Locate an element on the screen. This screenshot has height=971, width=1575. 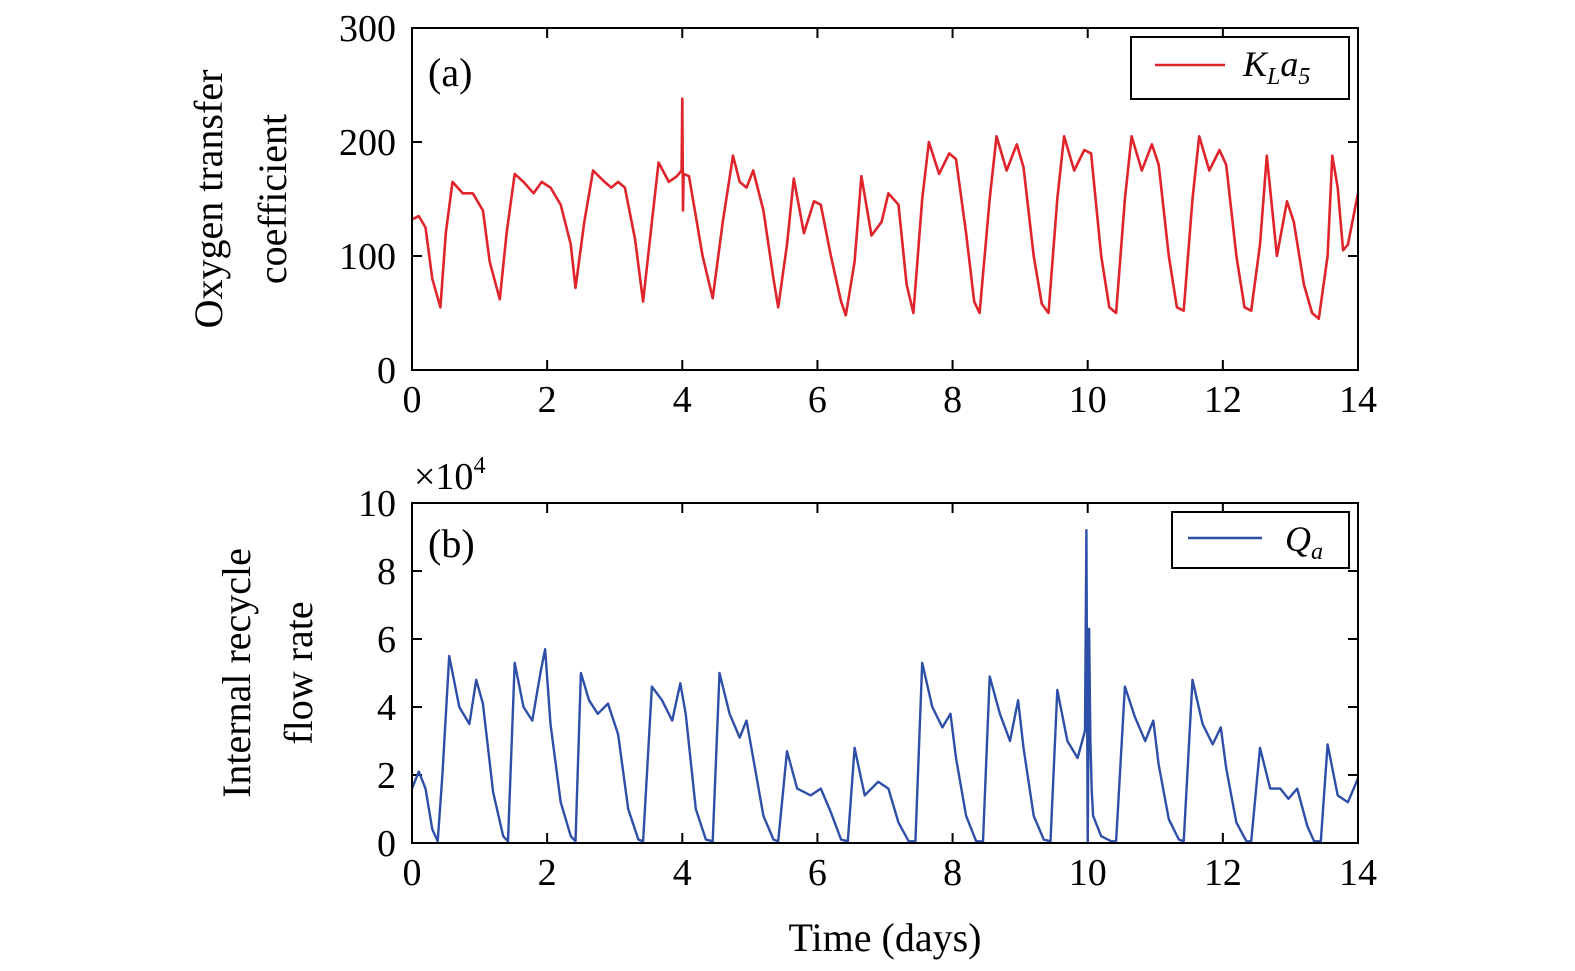
legend-label-b: Qa is located at coordinates (1304, 542).